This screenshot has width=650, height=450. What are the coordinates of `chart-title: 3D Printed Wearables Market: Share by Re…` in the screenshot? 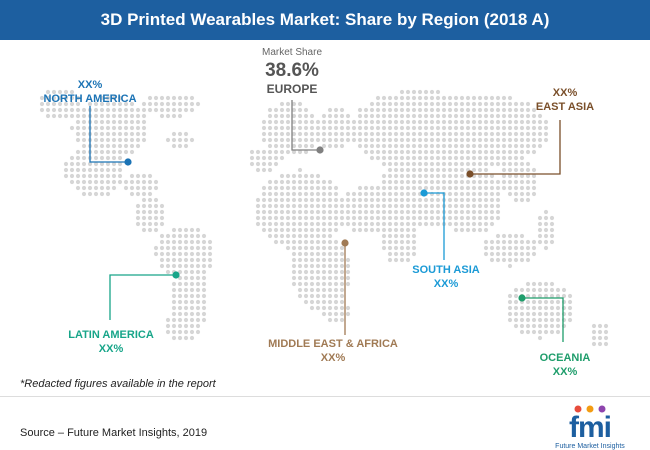 It's located at (325, 20).